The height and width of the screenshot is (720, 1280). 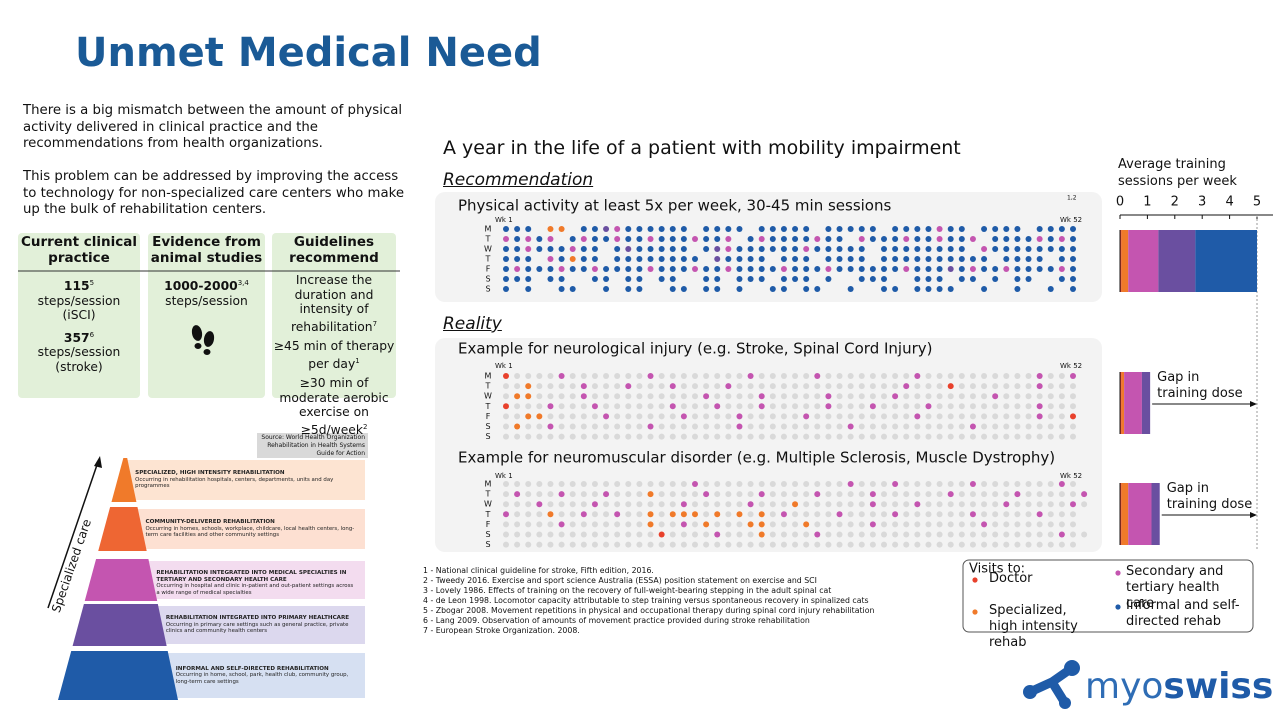 I want to click on table-item: ≥45 min of therapy per day1, so click(x=334, y=355).